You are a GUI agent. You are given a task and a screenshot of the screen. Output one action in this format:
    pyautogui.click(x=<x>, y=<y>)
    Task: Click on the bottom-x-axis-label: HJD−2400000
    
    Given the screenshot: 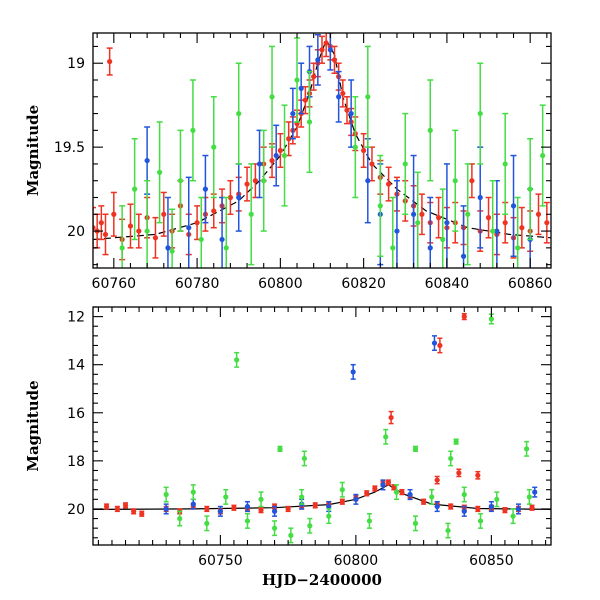 What is the action you would take?
    pyautogui.click(x=322, y=580)
    